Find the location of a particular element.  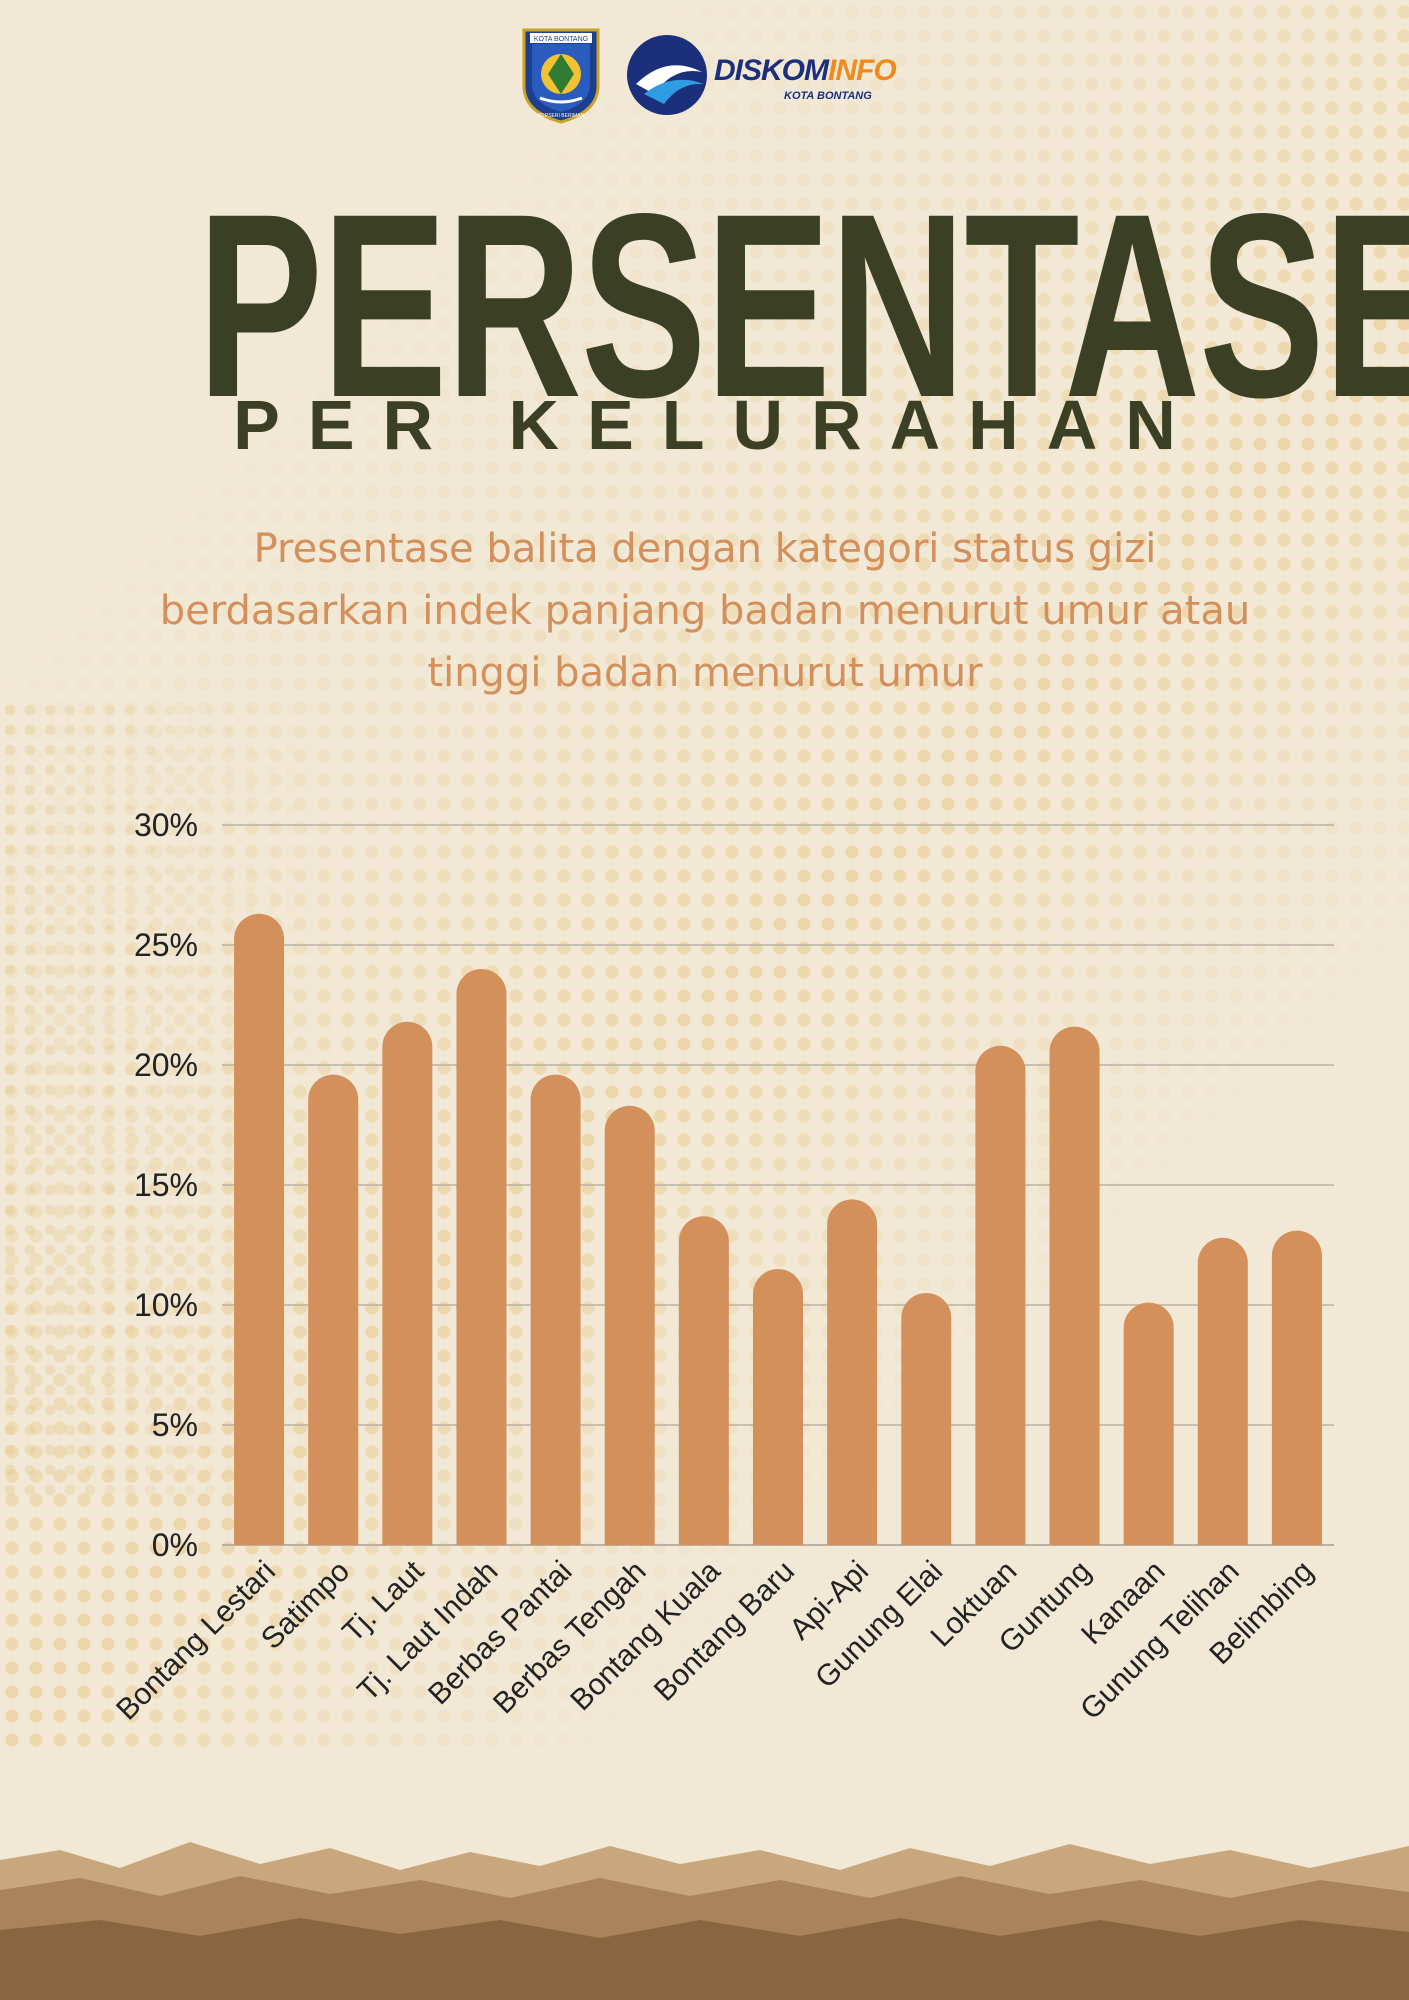

torn-paper-decoration is located at coordinates (704, 1921).